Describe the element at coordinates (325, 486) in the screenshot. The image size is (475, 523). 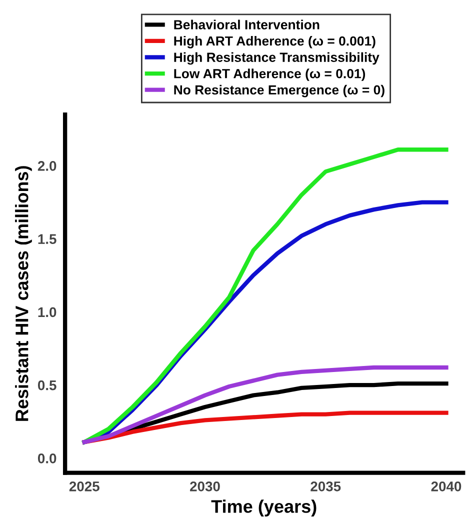
I see `x-tick-label: 2035` at that location.